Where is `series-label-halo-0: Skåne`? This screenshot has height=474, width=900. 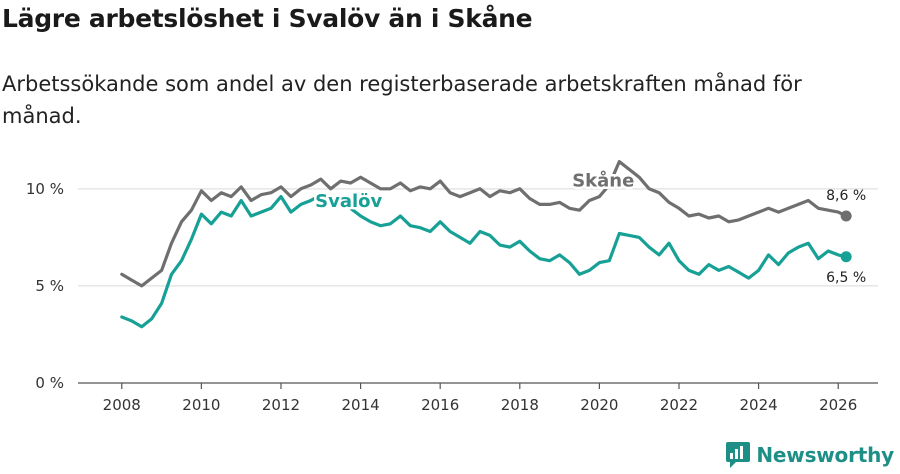
series-label-halo-0: Skåne is located at coordinates (603, 181).